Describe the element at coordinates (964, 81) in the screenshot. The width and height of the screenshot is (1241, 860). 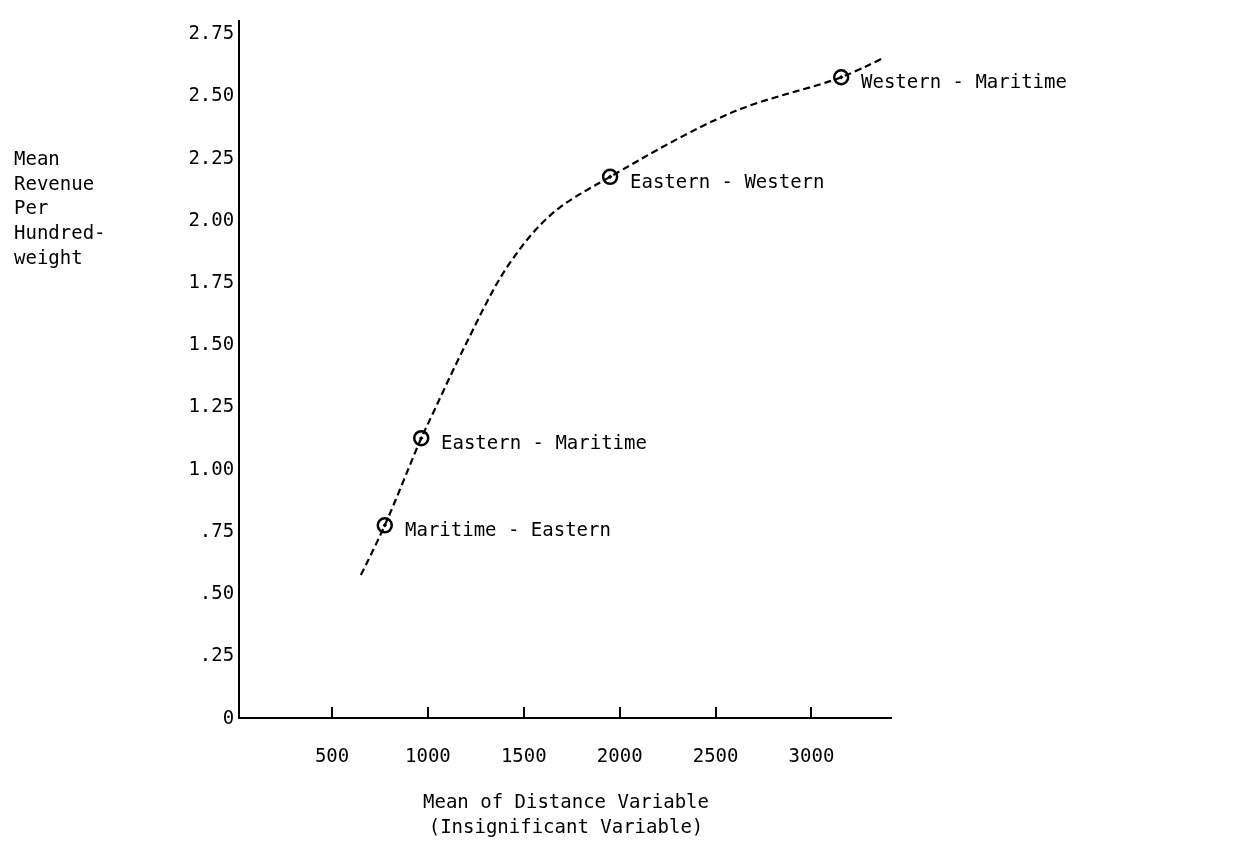
I see `annotation: Western - Maritime` at that location.